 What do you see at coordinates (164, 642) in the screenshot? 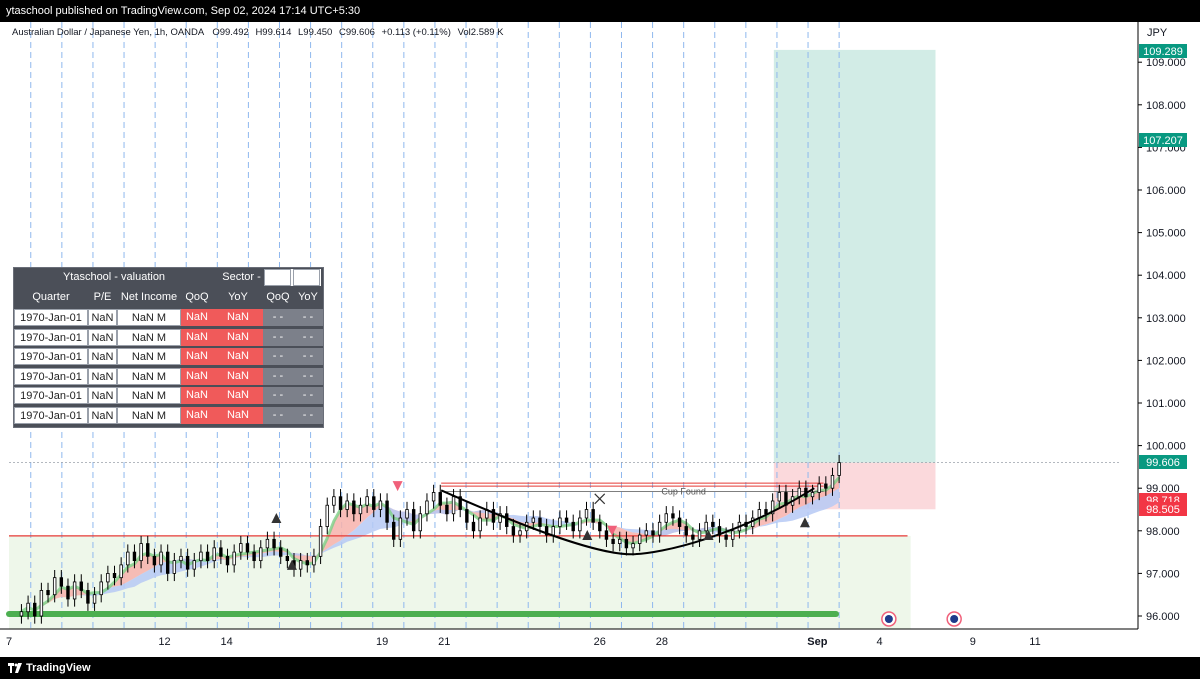
I see `x-tick-label: 12` at bounding box center [164, 642].